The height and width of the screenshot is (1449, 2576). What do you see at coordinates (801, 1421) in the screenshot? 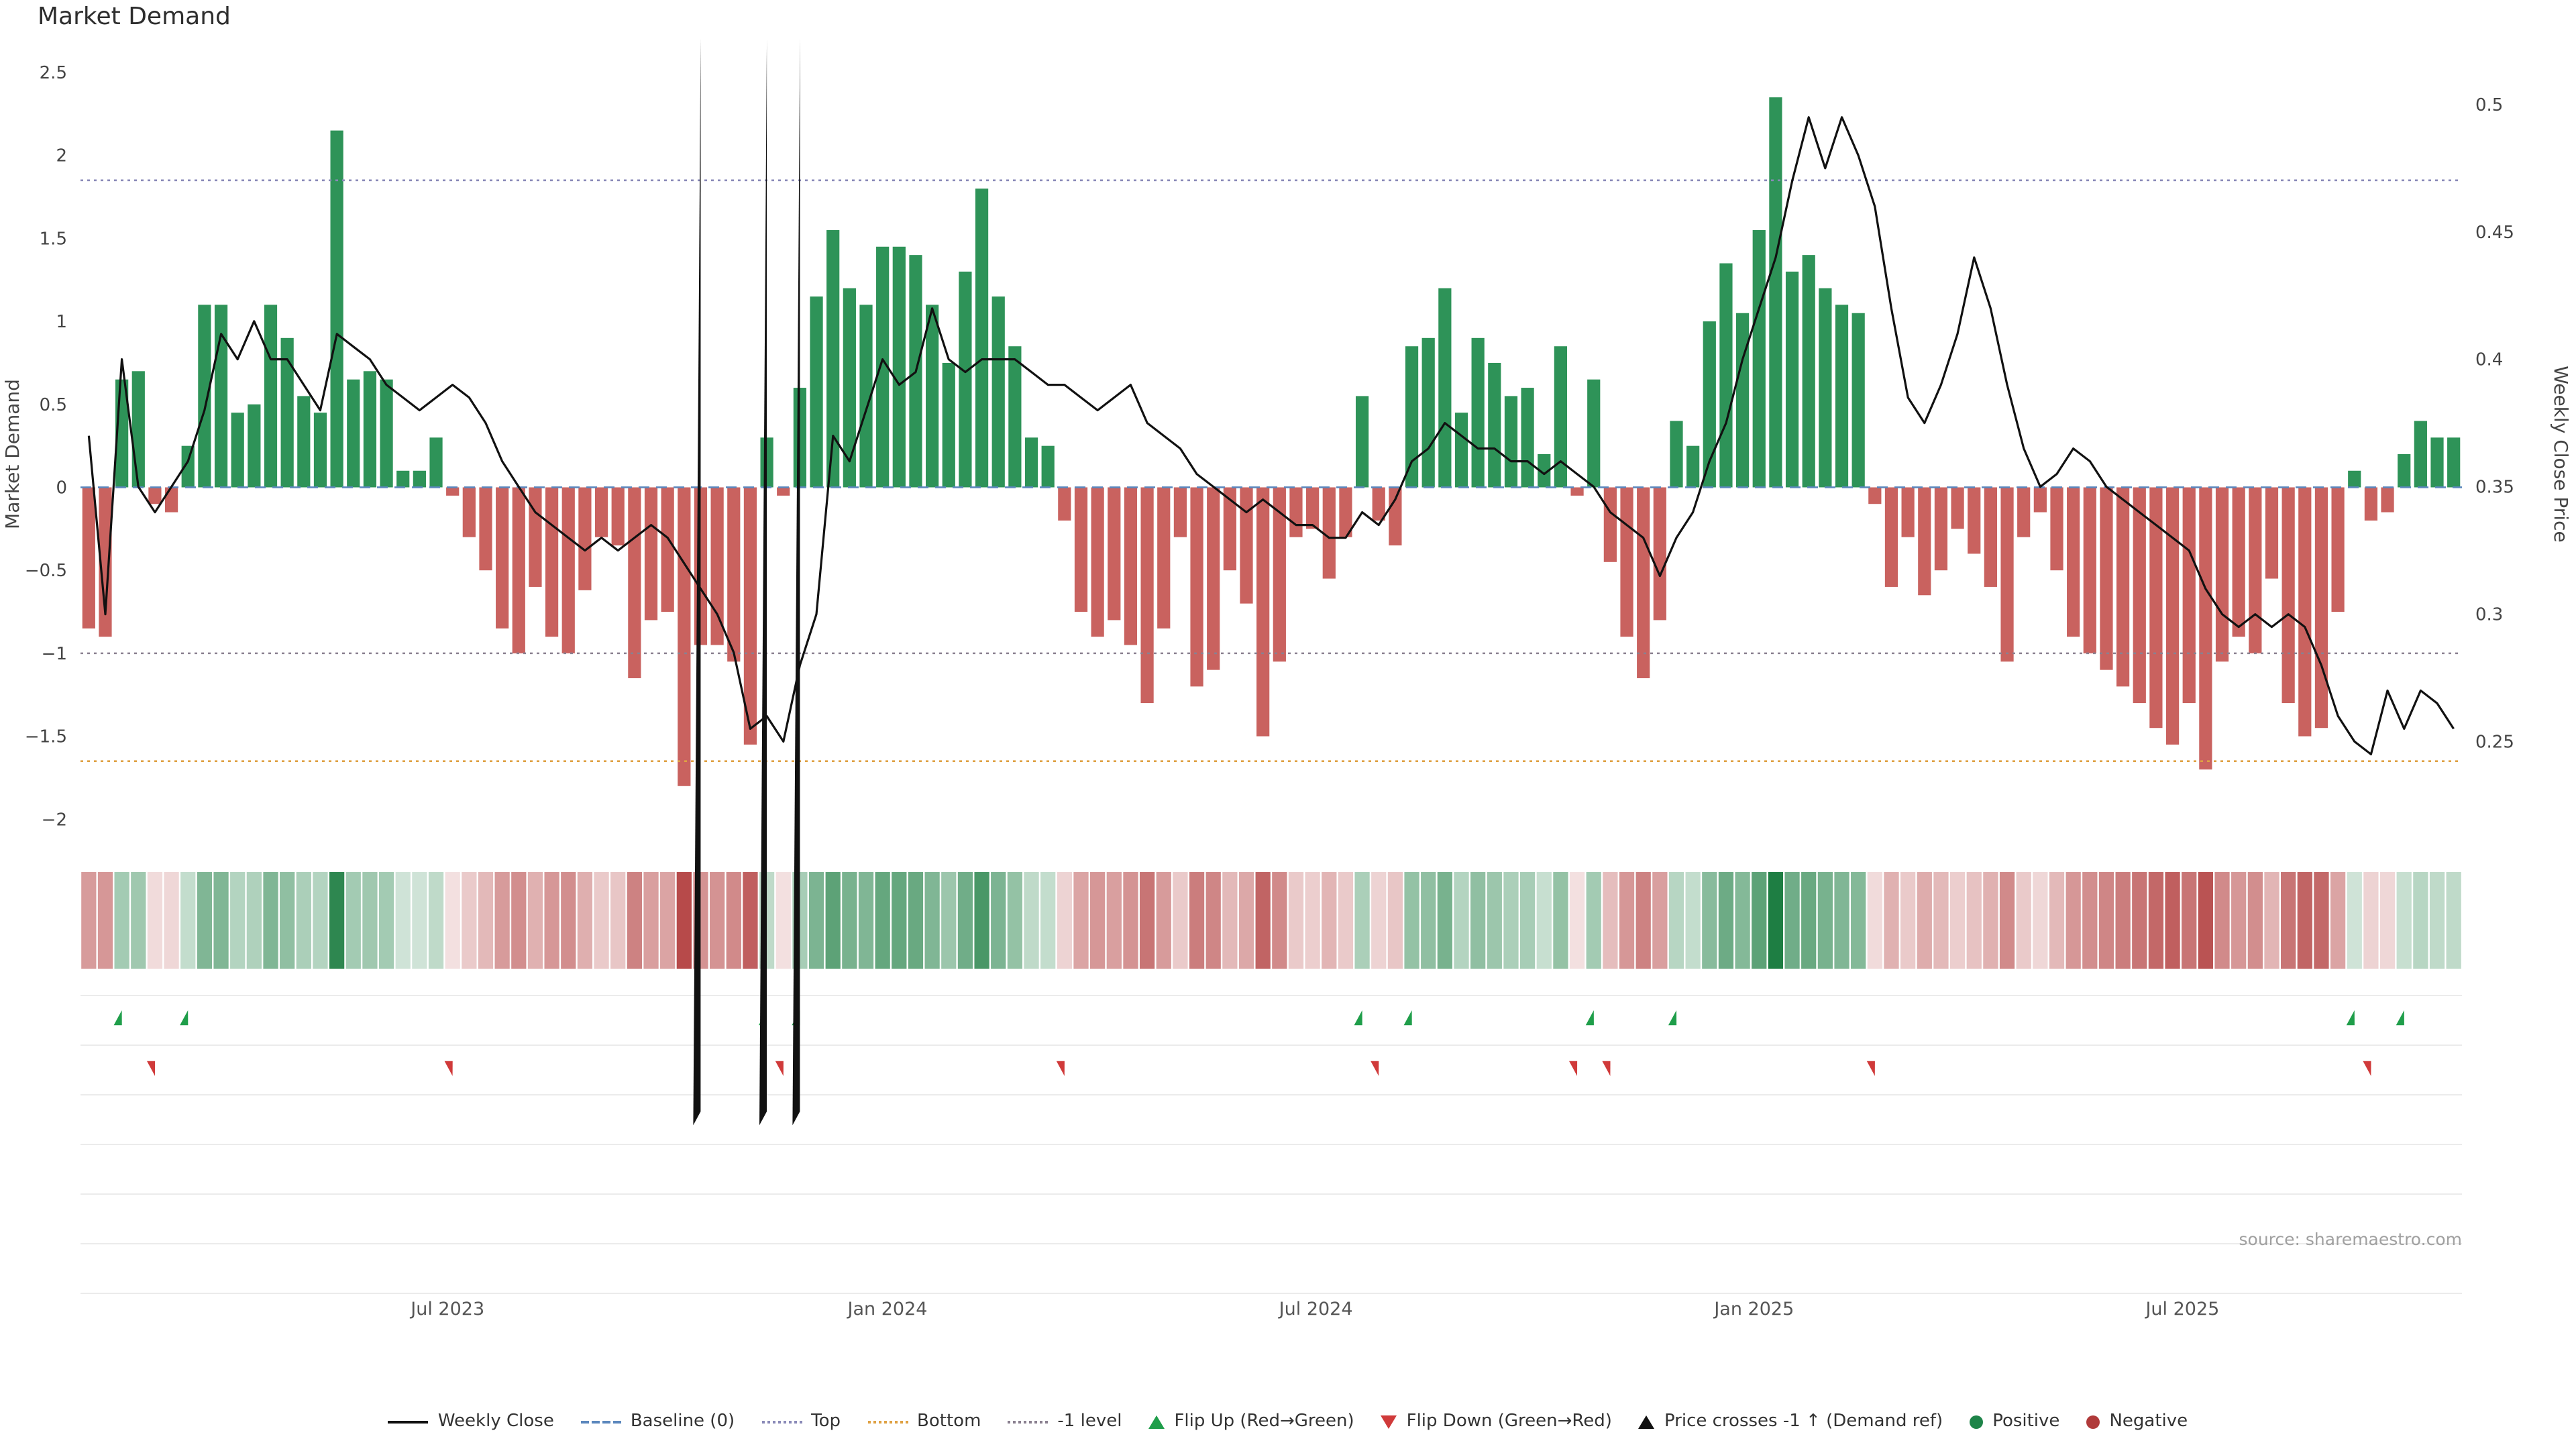
I see `legend-item-top: Top` at bounding box center [801, 1421].